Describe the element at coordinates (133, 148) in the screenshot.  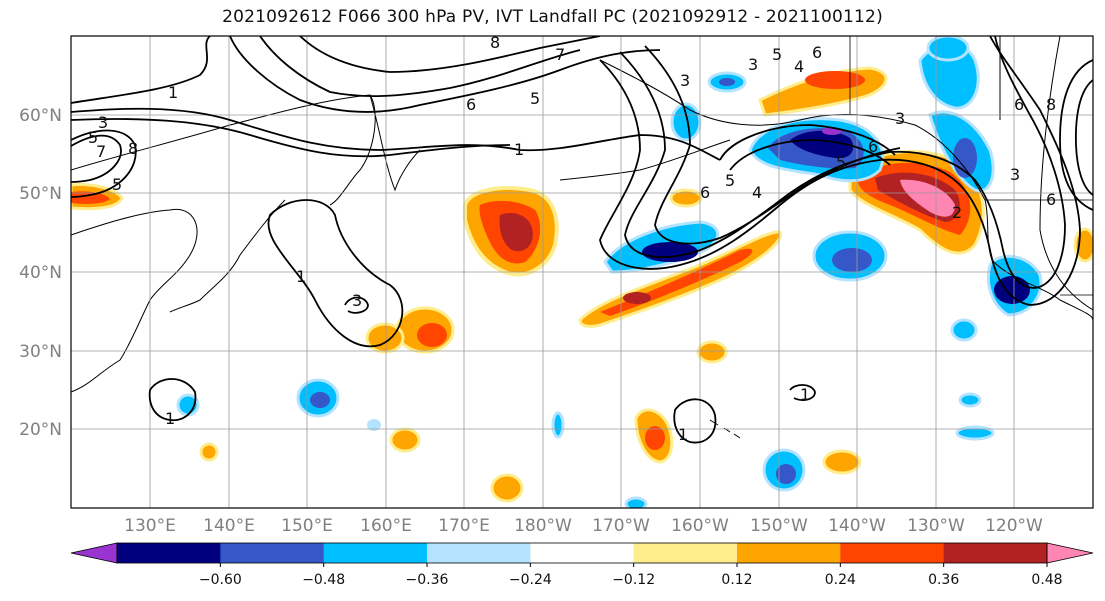
I see `contour-label-8a: 8` at that location.